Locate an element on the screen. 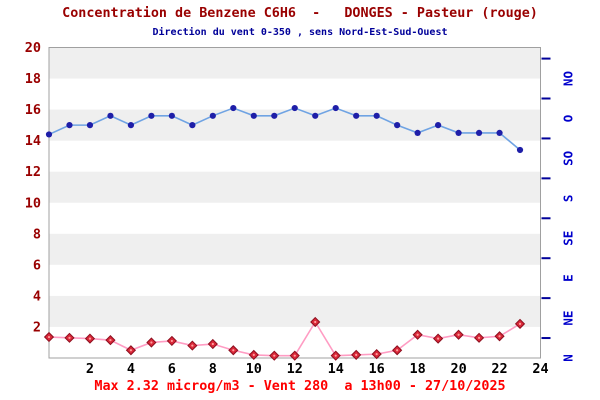 This screenshot has width=600, height=400. right-axis-label: NO is located at coordinates (568, 78).